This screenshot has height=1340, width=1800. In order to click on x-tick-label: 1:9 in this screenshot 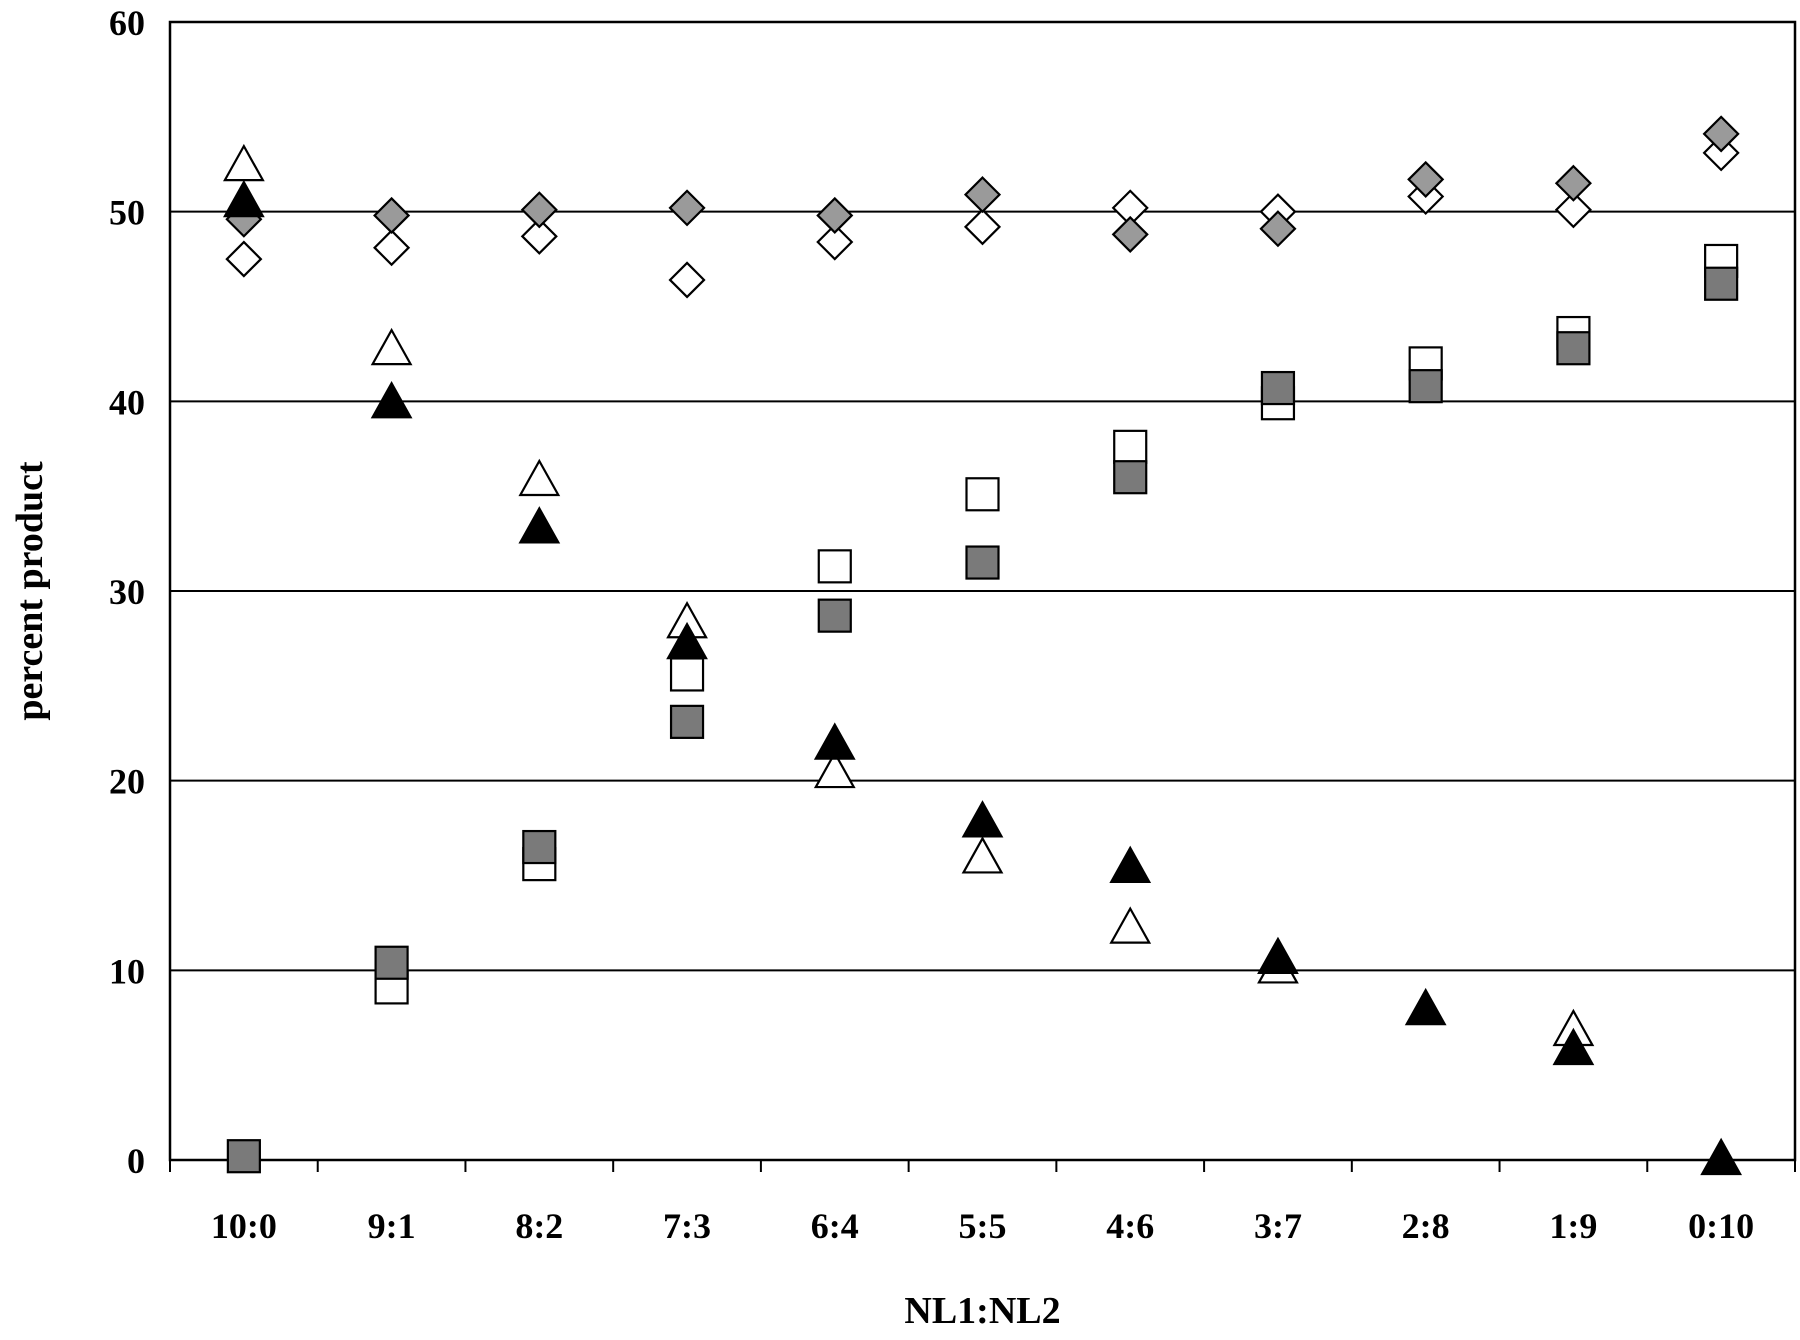, I will do `click(1573, 1226)`.